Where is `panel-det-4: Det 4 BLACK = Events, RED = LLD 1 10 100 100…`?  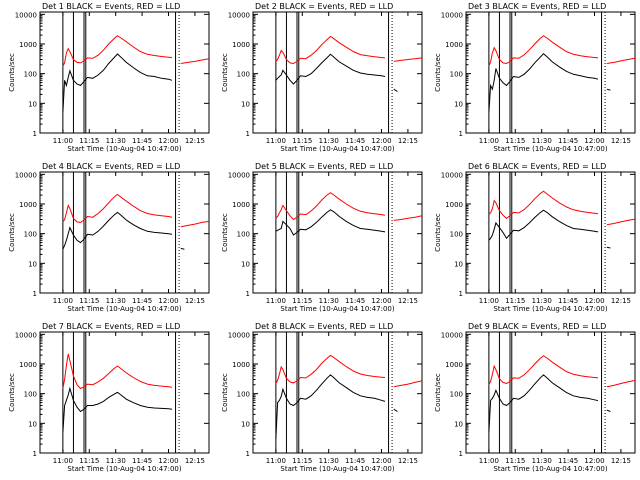 panel-det-4: Det 4 BLACK = Events, RED = LLD 1 10 100 100… is located at coordinates (109, 237).